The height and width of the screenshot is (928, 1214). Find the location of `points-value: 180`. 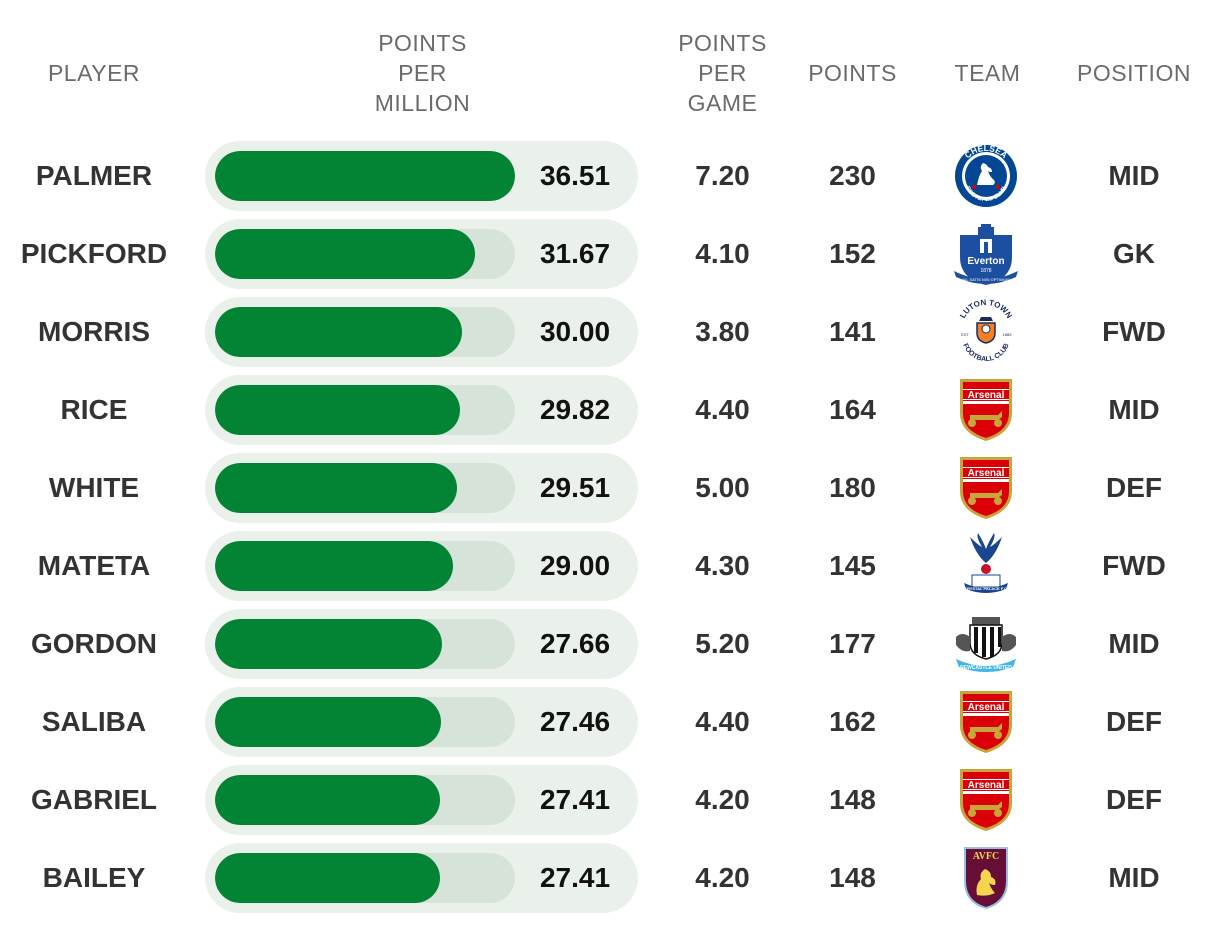

points-value: 180 is located at coordinates (852, 487).